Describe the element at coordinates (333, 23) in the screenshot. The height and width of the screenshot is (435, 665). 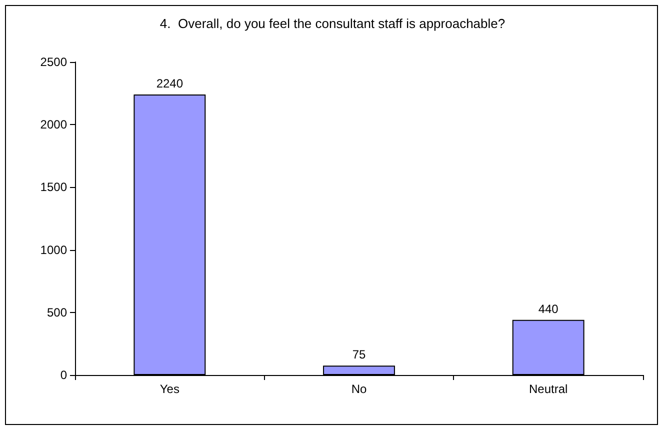
I see `chart-title: 4. Overall, do you feel the consultant staff is approachable?` at that location.